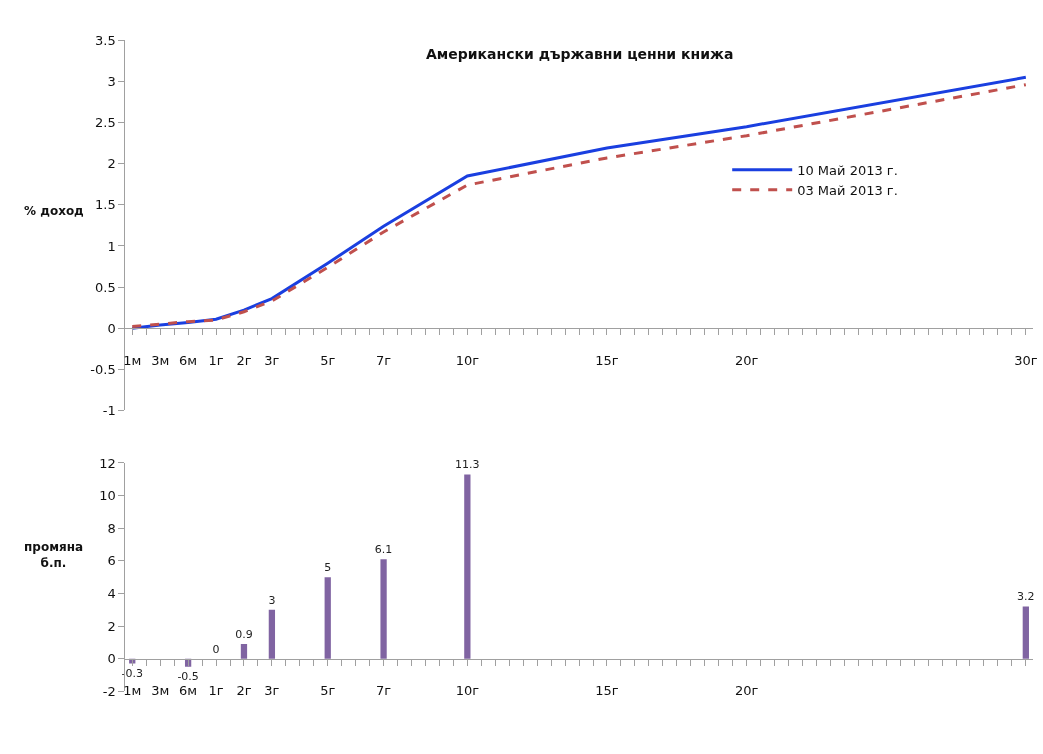 The image size is (1043, 754). I want to click on x-tick-label: 30г, so click(1026, 360).